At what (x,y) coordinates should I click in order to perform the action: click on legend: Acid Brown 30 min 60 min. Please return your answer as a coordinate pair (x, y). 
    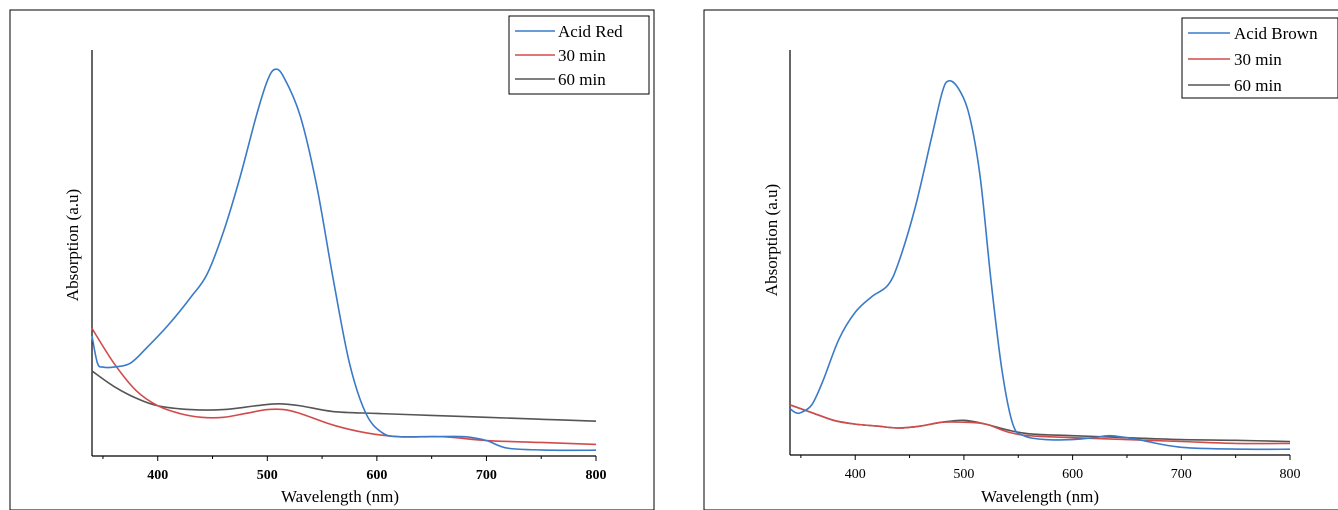
    Looking at the image, I should click on (1259, 58).